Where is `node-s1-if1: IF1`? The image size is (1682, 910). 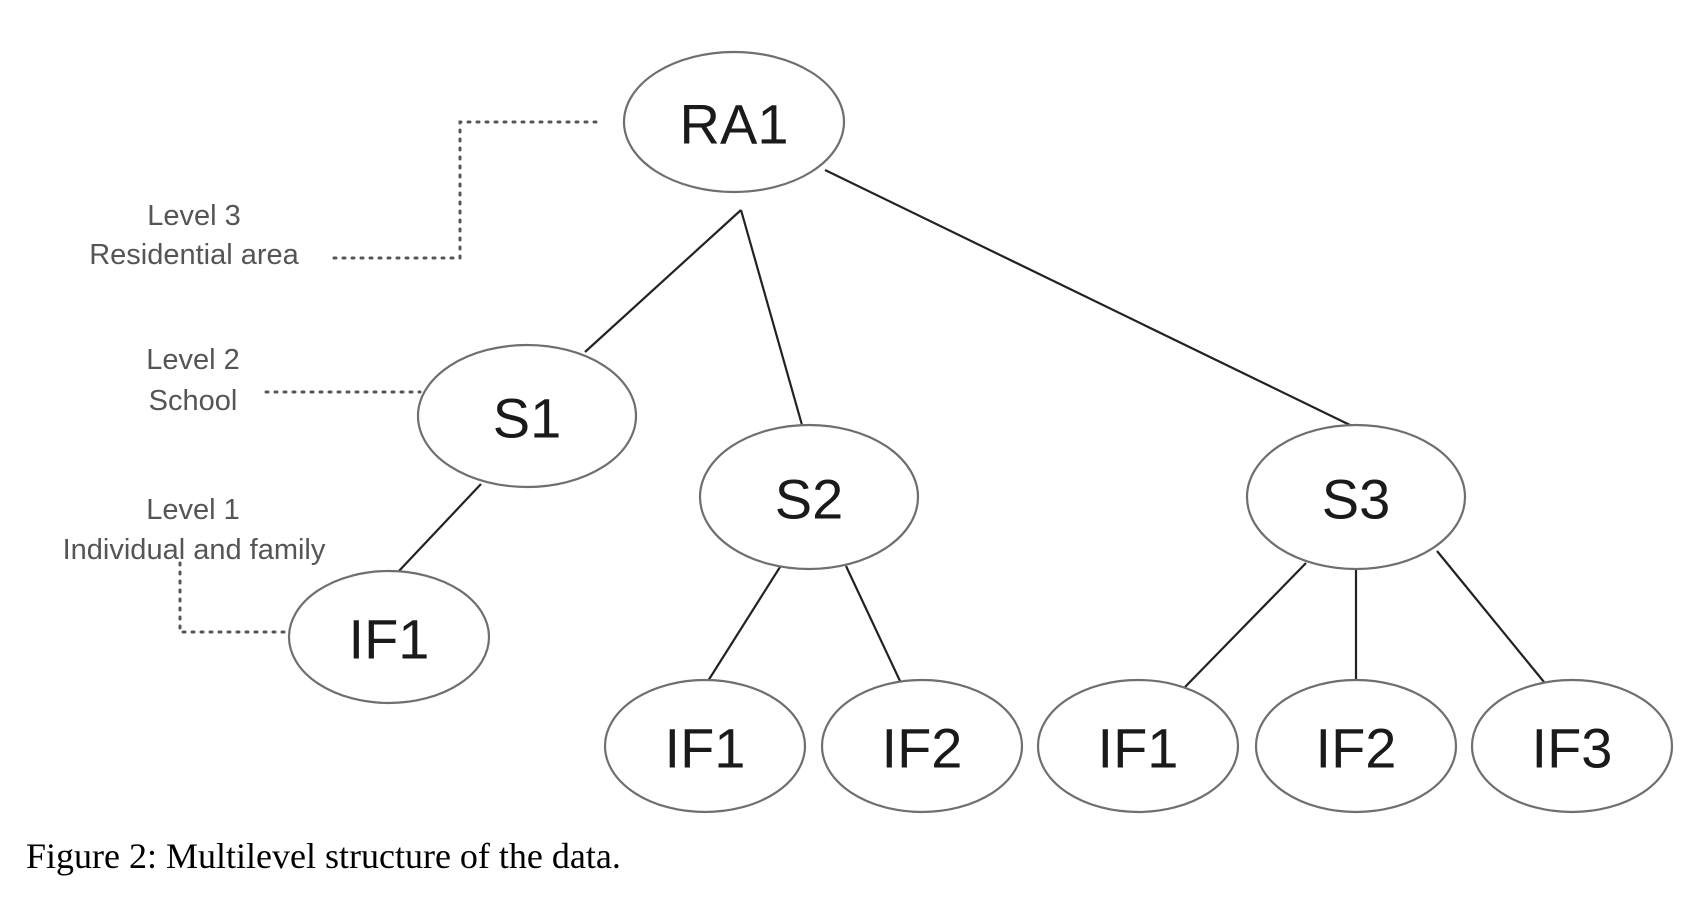 node-s1-if1: IF1 is located at coordinates (389, 637).